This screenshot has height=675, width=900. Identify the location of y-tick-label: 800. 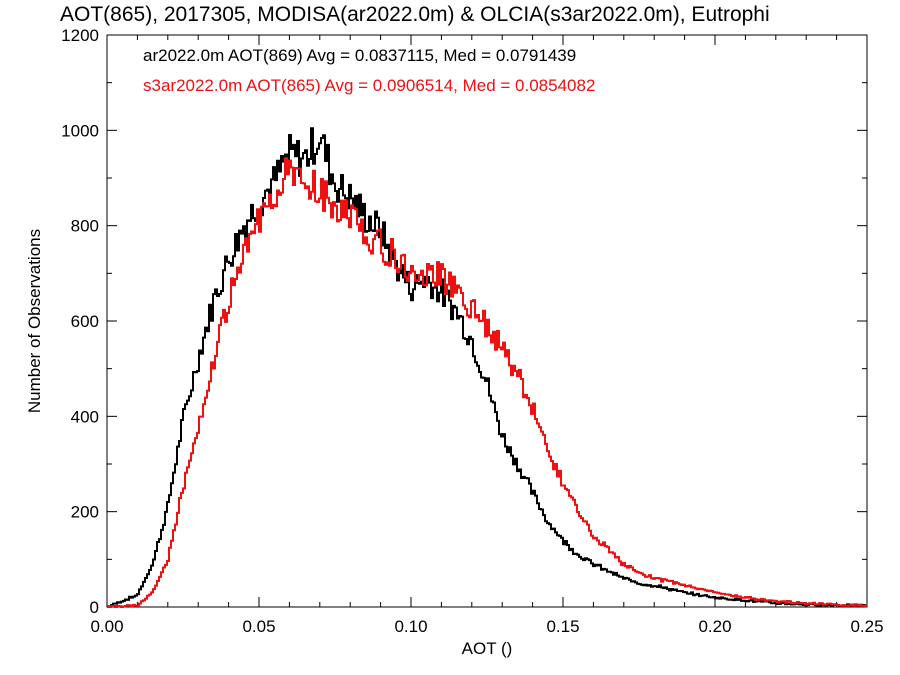
(85, 226).